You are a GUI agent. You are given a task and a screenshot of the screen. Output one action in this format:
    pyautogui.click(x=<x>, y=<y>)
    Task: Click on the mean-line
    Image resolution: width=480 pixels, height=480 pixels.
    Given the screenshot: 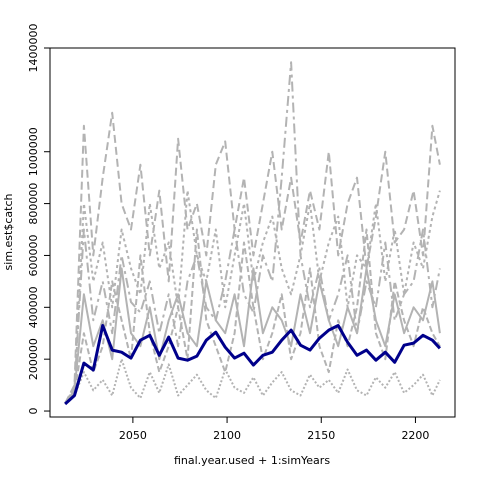 What is the action you would take?
    pyautogui.click(x=253, y=365)
    